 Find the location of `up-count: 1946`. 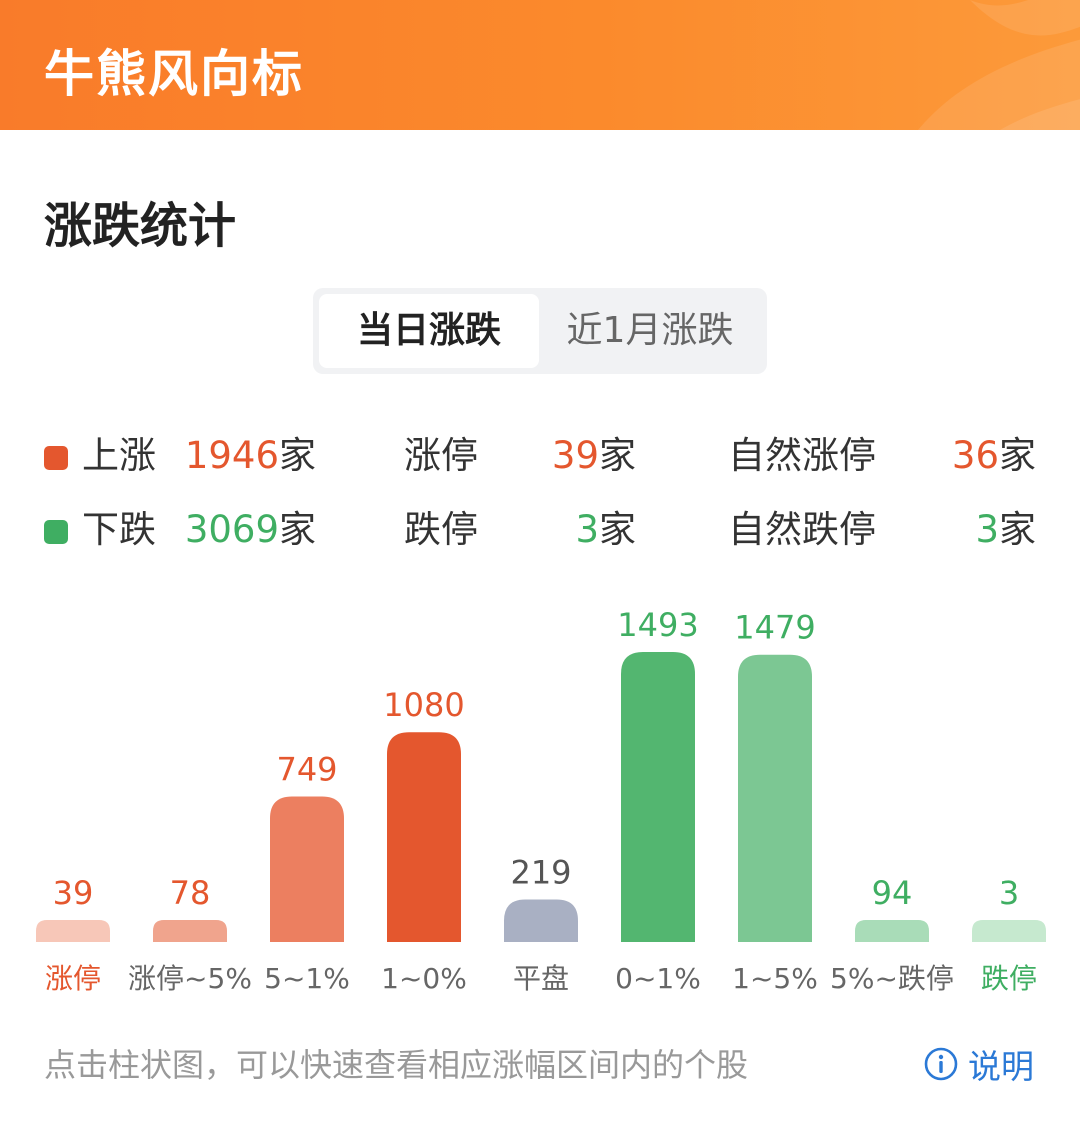

up-count: 1946 is located at coordinates (231, 455).